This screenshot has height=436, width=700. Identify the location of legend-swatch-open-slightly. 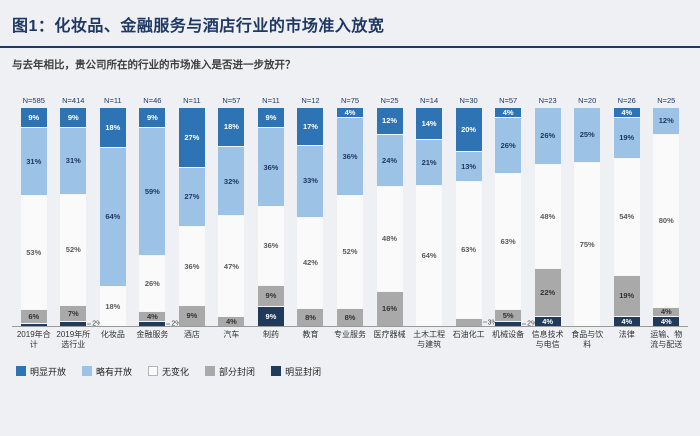
(87, 371).